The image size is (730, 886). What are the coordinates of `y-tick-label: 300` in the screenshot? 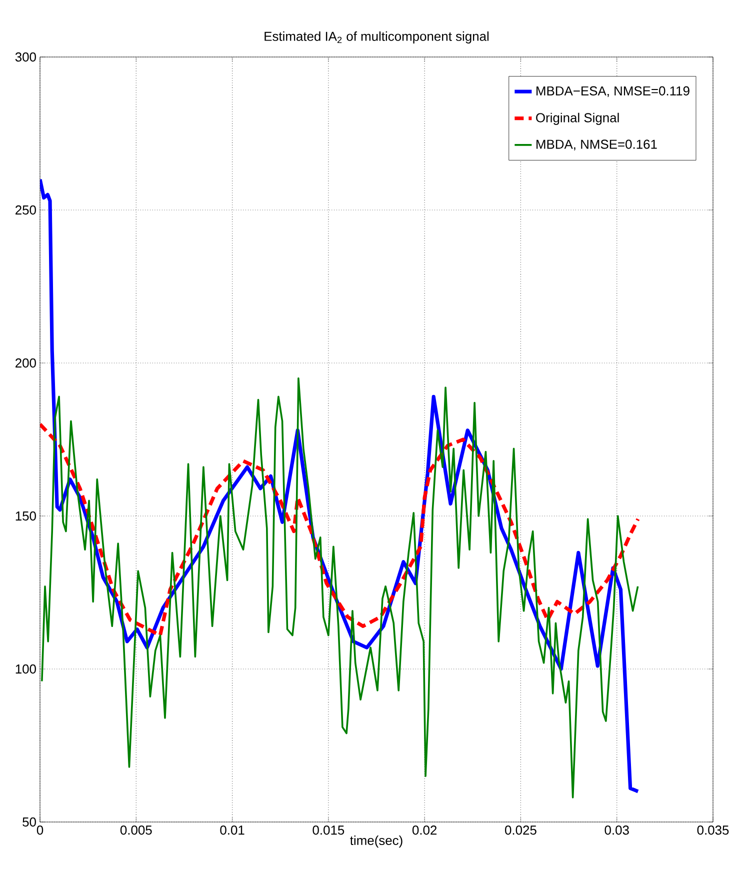 It's located at (25, 57).